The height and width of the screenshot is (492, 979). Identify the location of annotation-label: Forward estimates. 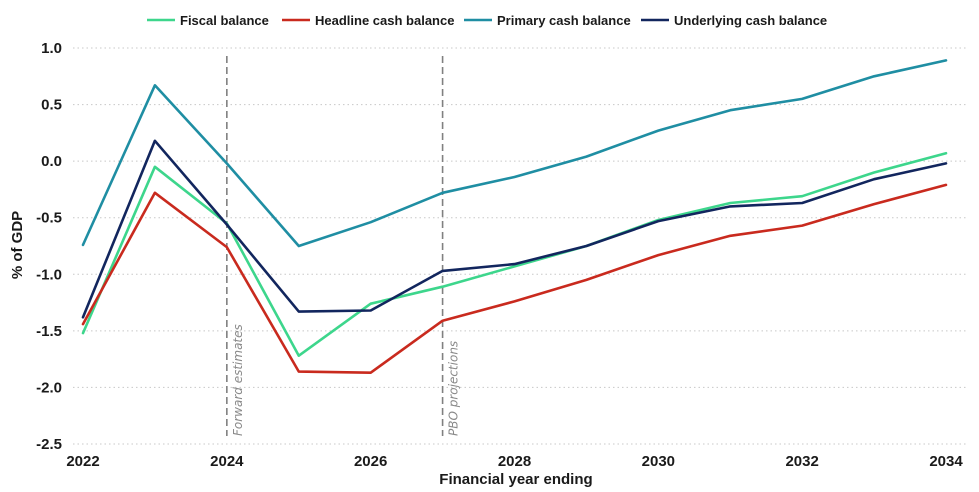
(238, 380).